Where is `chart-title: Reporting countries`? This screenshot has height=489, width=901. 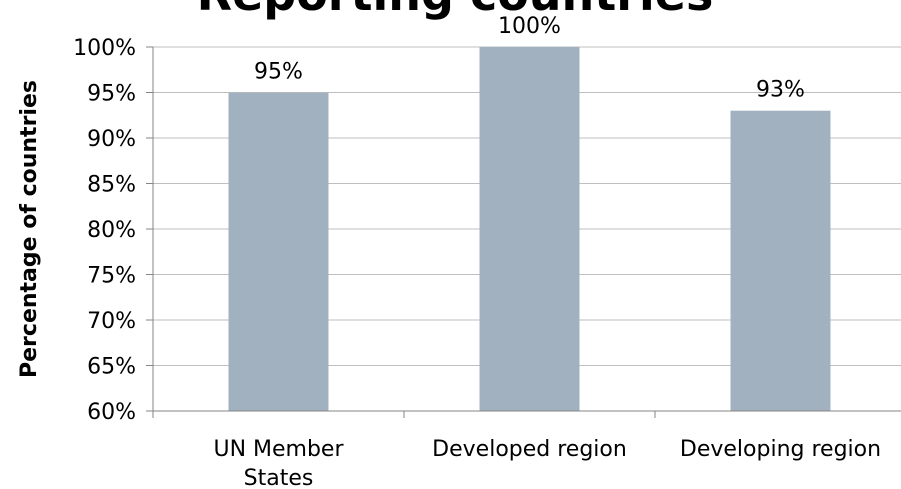
chart-title: Reporting countries is located at coordinates (455, 10).